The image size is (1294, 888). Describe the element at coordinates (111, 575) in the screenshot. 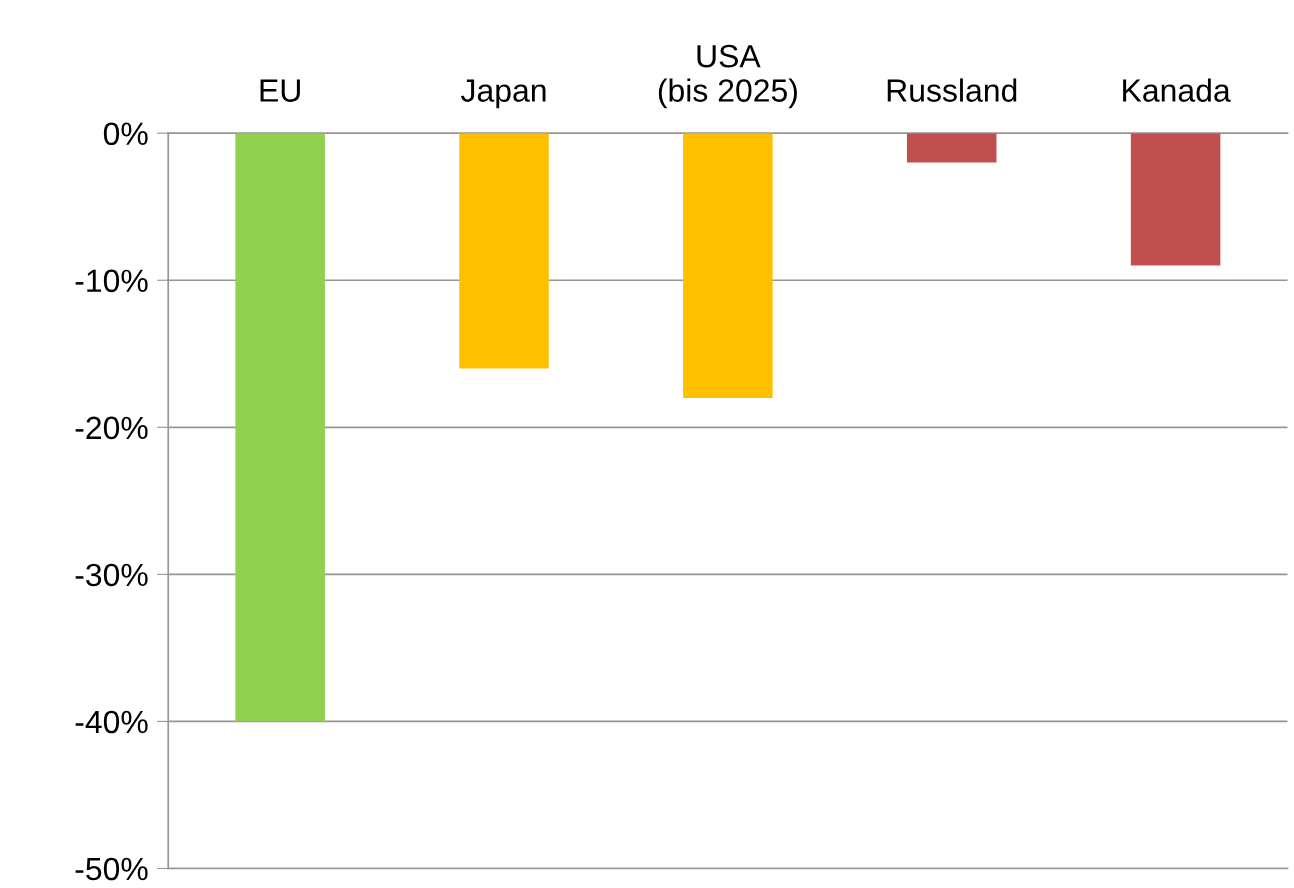

I see `y-tick-label: -30%` at that location.